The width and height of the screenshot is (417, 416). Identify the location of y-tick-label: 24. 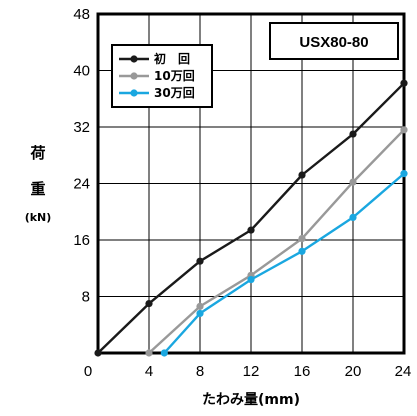
(81, 184).